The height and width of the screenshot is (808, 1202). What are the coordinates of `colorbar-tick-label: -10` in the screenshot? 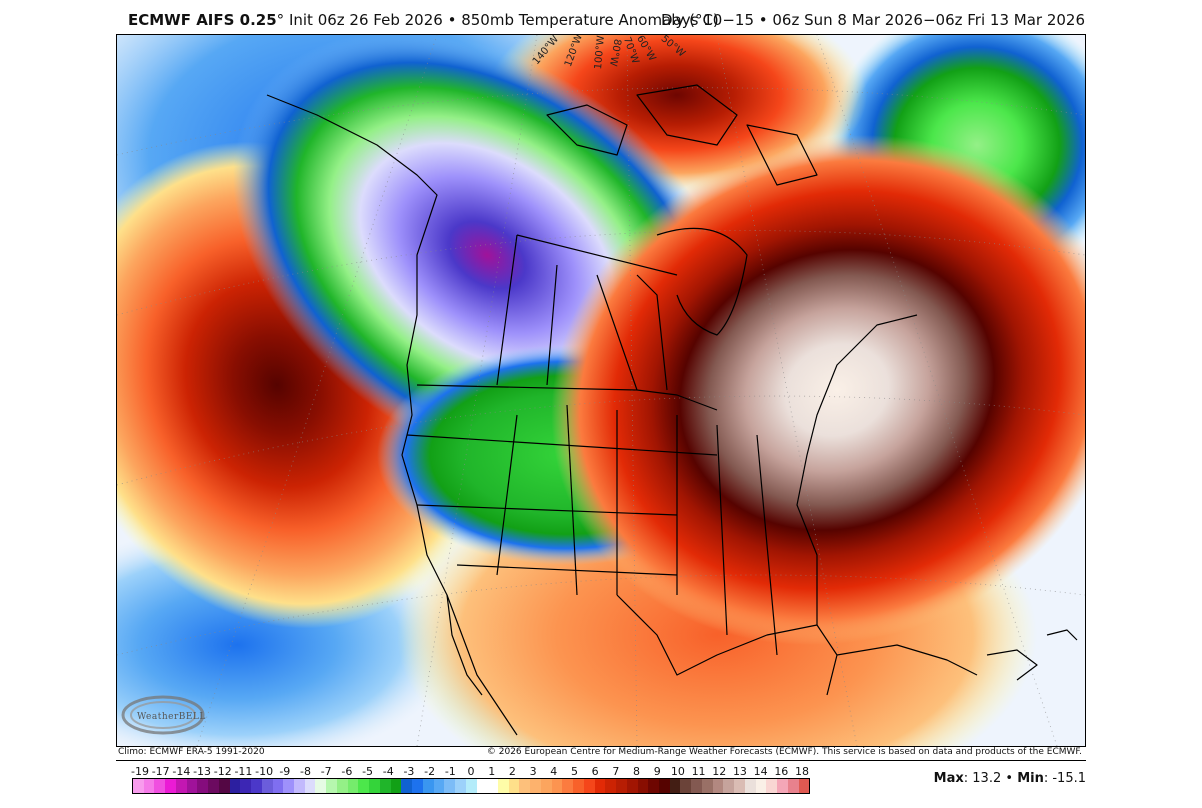 It's located at (264, 771).